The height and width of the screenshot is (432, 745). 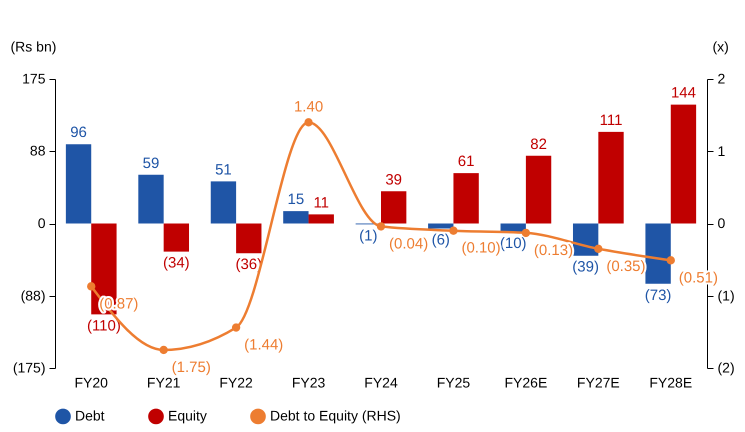 I want to click on data-label: (0.04), so click(x=408, y=243).